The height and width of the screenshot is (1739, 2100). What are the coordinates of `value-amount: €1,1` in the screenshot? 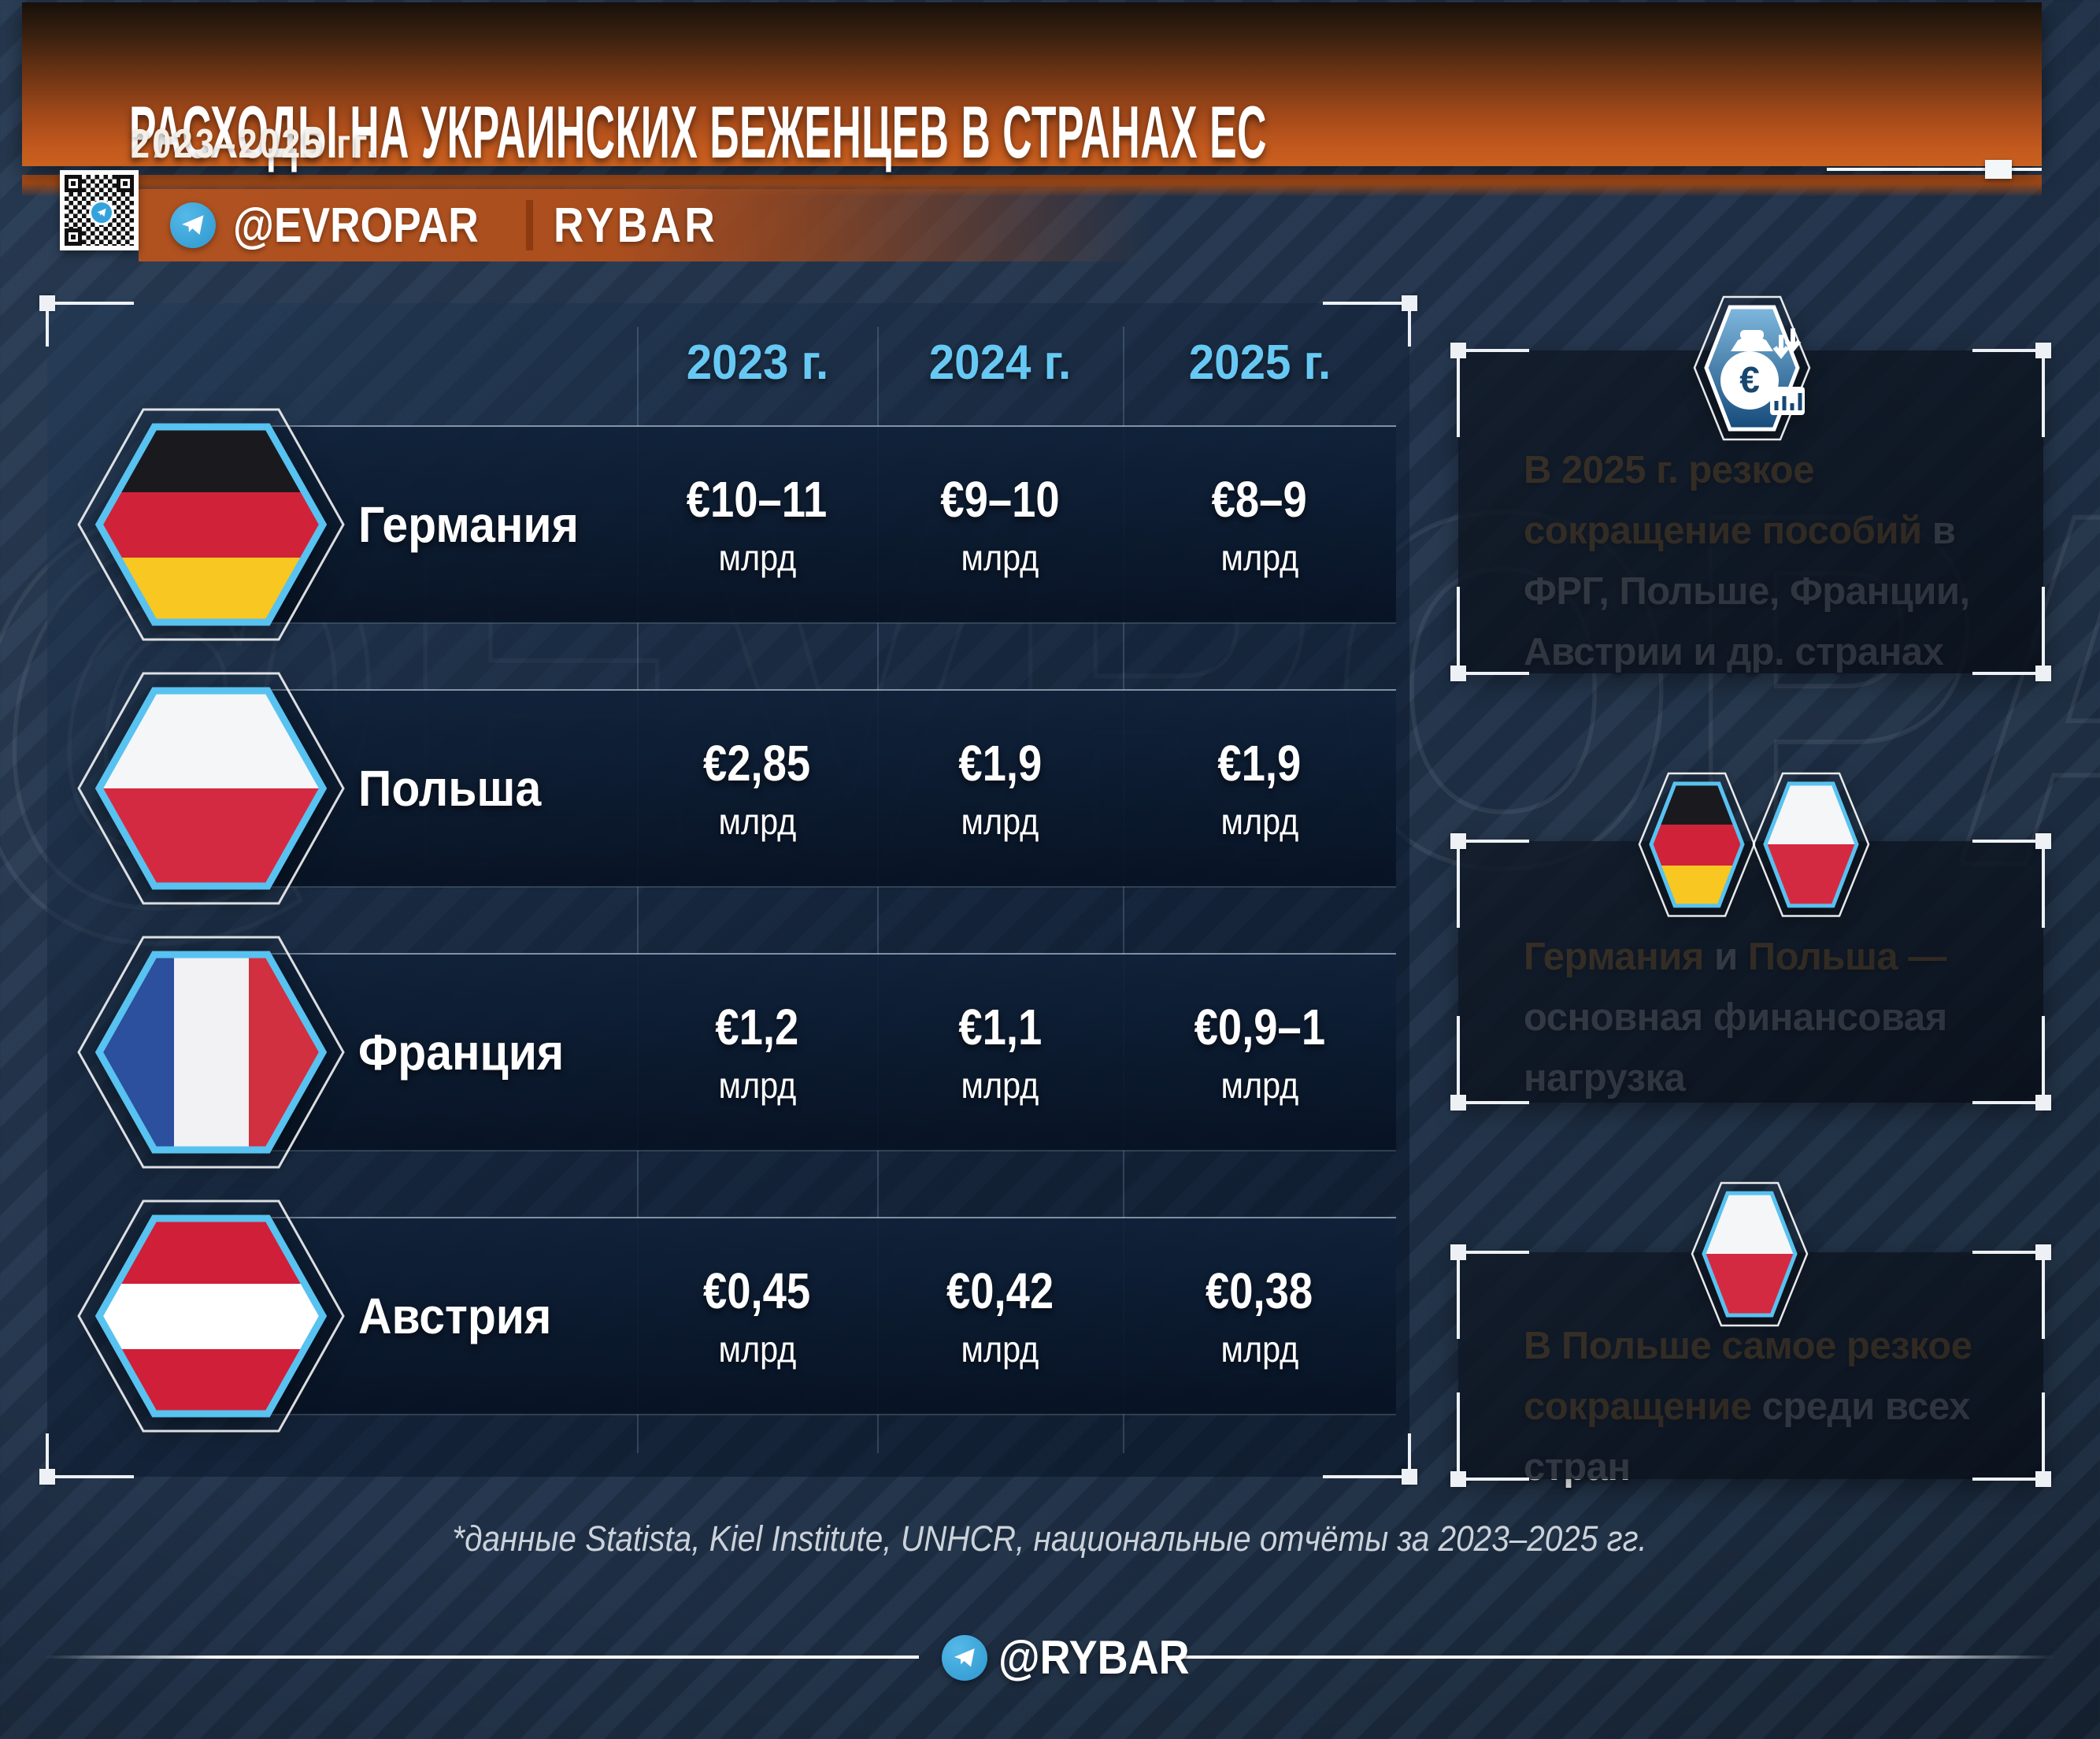 It's located at (1000, 1027).